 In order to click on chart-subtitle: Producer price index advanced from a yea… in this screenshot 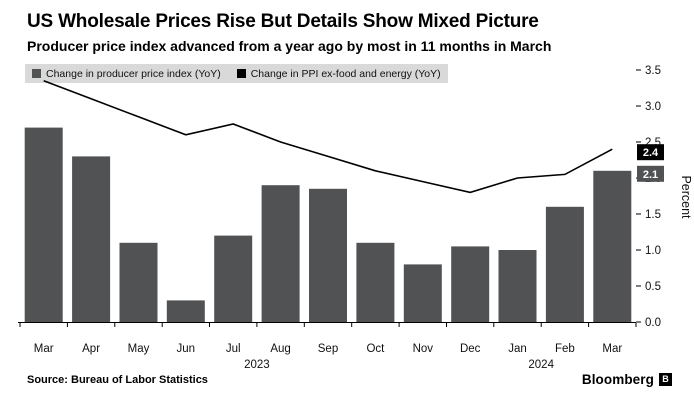, I will do `click(289, 46)`.